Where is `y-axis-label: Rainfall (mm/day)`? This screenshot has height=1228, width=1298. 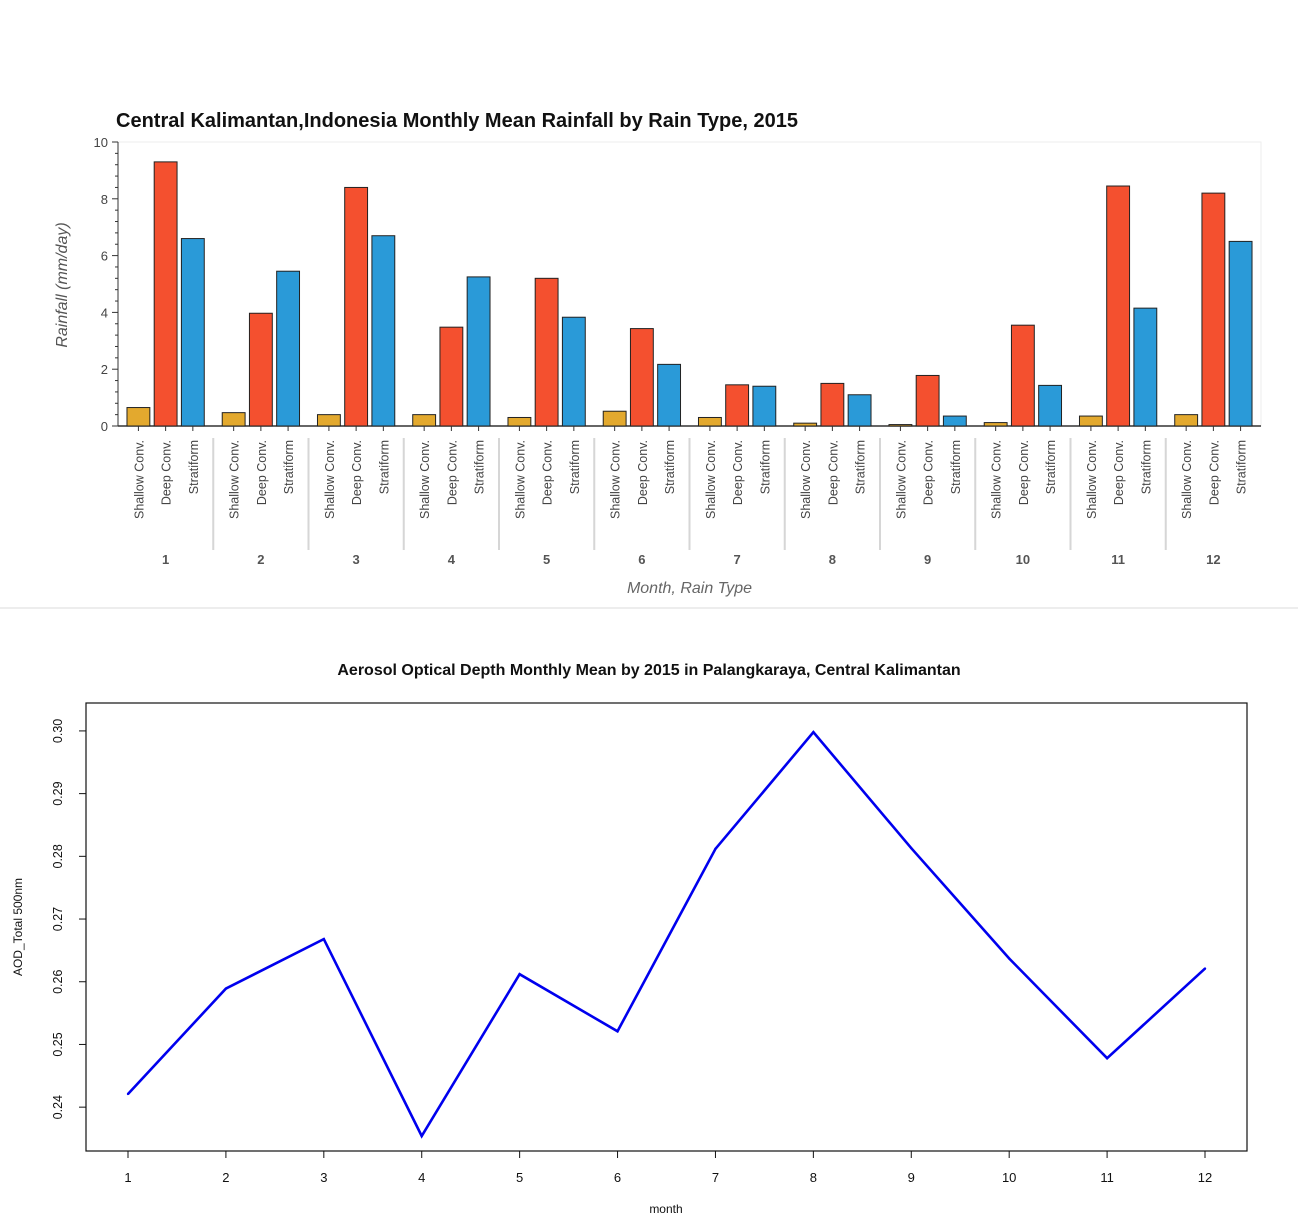
y-axis-label: Rainfall (mm/day) is located at coordinates (62, 284).